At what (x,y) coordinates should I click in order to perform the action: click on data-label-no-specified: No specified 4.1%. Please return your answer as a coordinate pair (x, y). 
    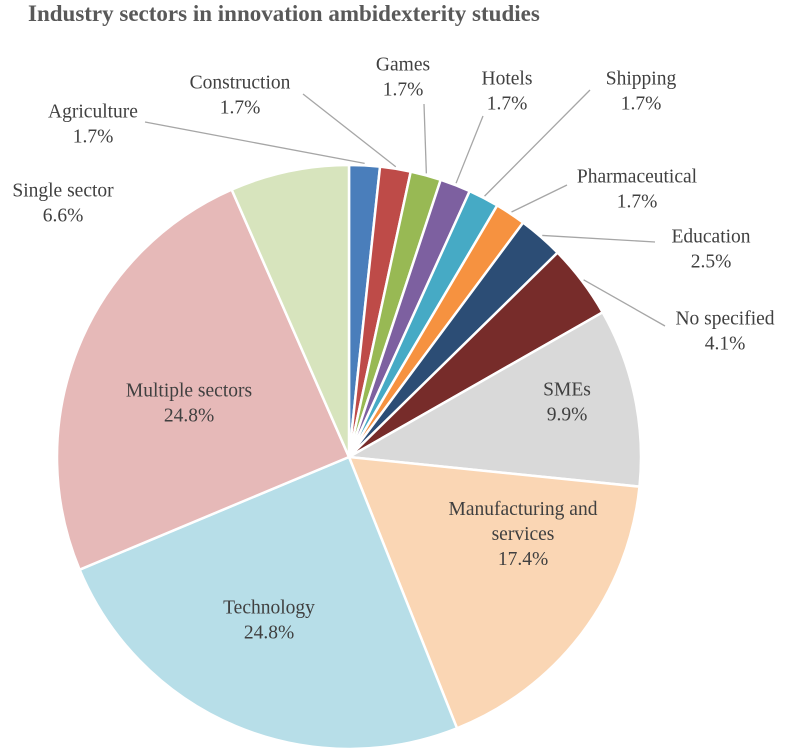
    Looking at the image, I should click on (724, 332).